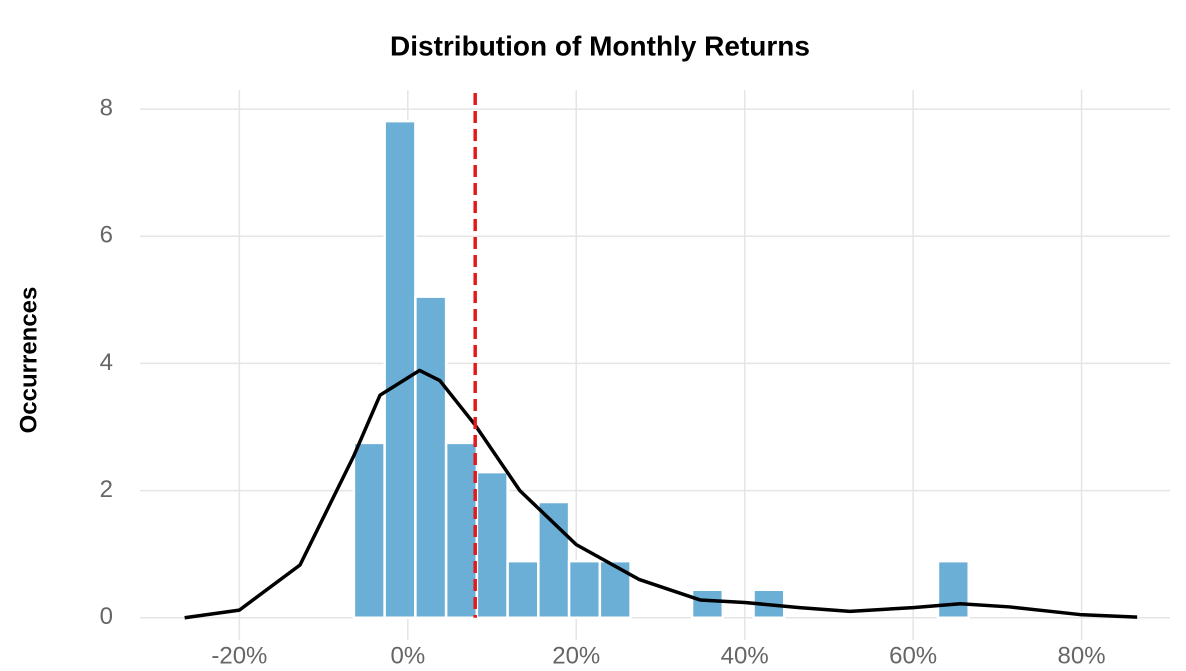 This screenshot has width=1186, height=671. I want to click on x-tick-label: 0%, so click(407, 655).